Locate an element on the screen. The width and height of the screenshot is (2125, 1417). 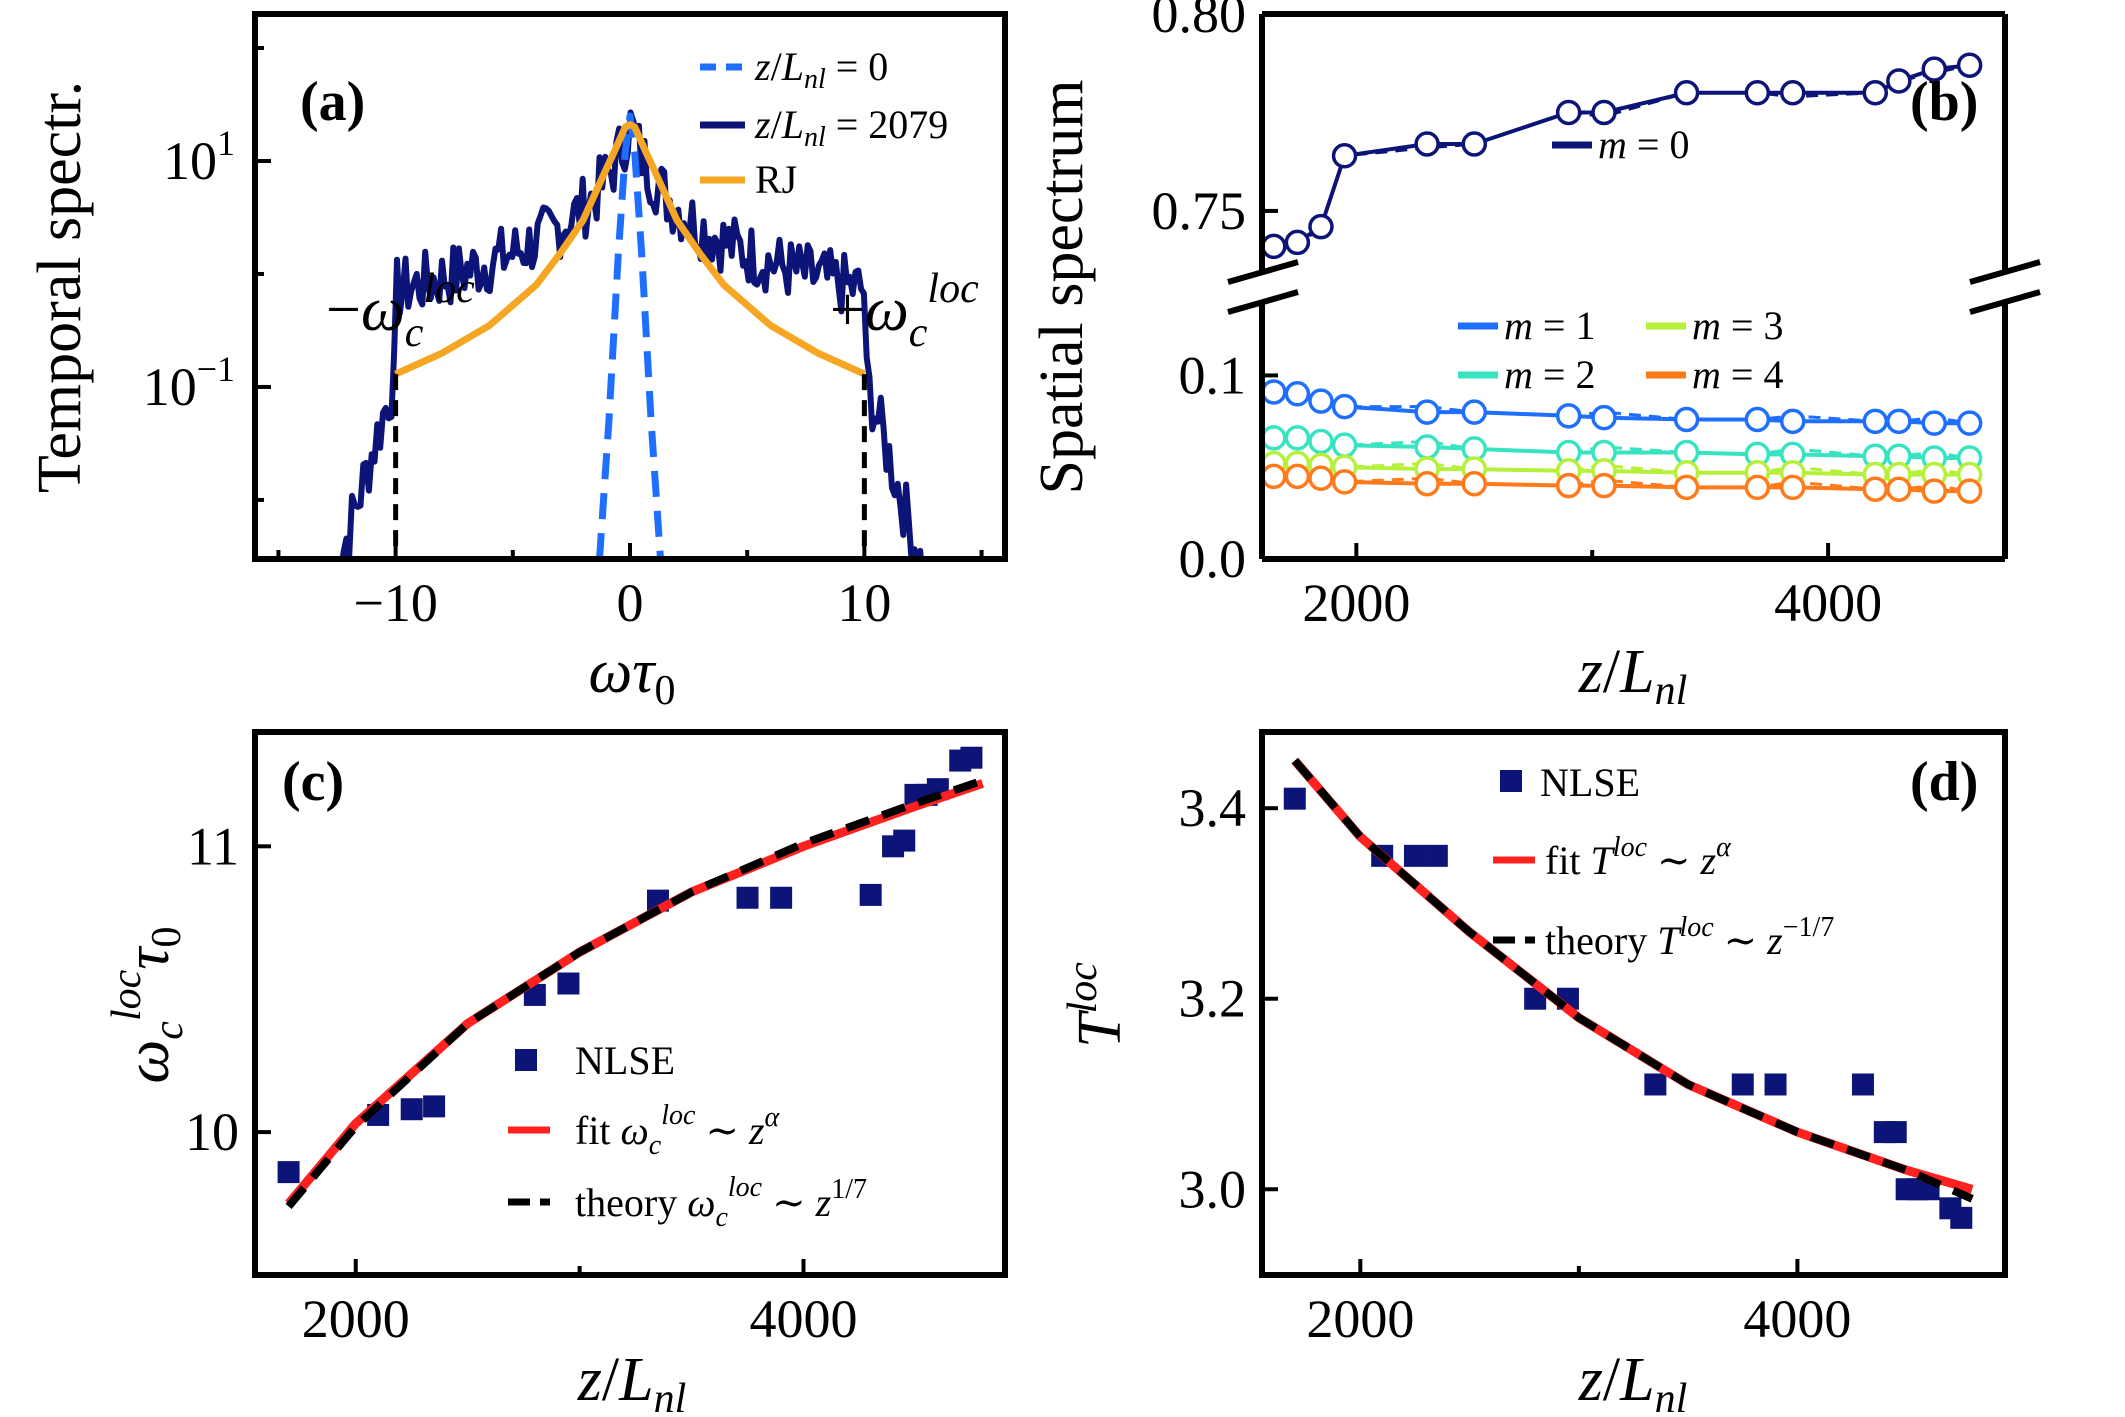
panel-c-legend: NLSE fit ωcloc ∼ zα theory ωcloc ∼ z1/7 is located at coordinates (687, 1135).